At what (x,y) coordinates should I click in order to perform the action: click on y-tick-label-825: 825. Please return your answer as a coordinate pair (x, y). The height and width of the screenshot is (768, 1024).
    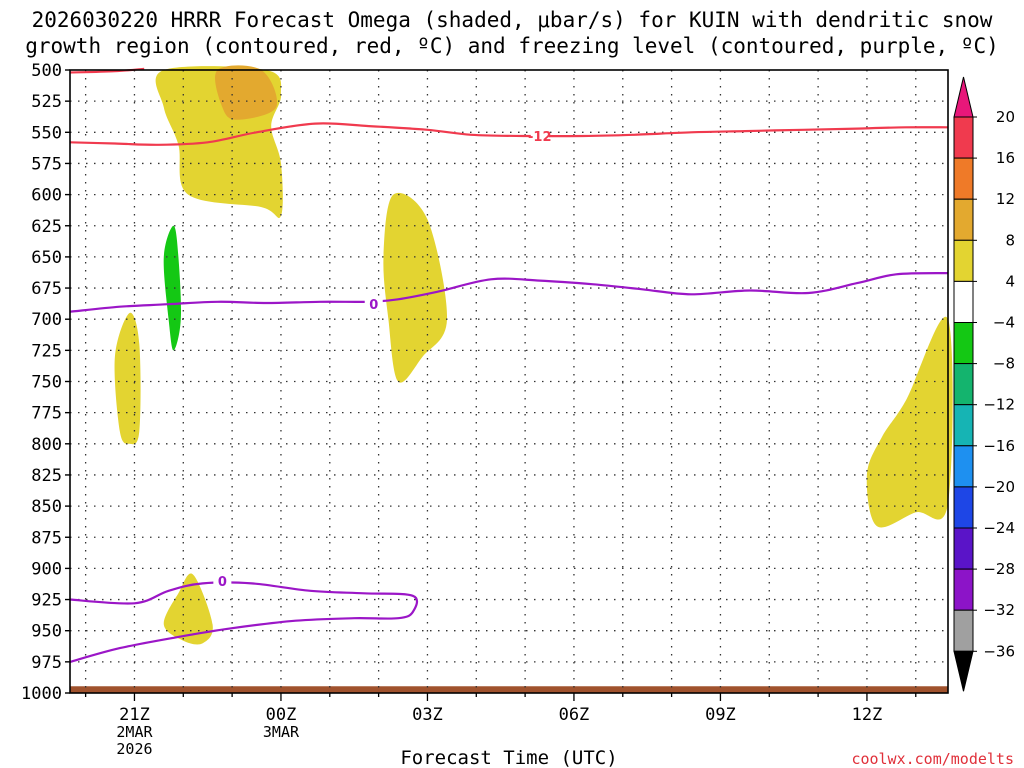
    Looking at the image, I should click on (46, 476).